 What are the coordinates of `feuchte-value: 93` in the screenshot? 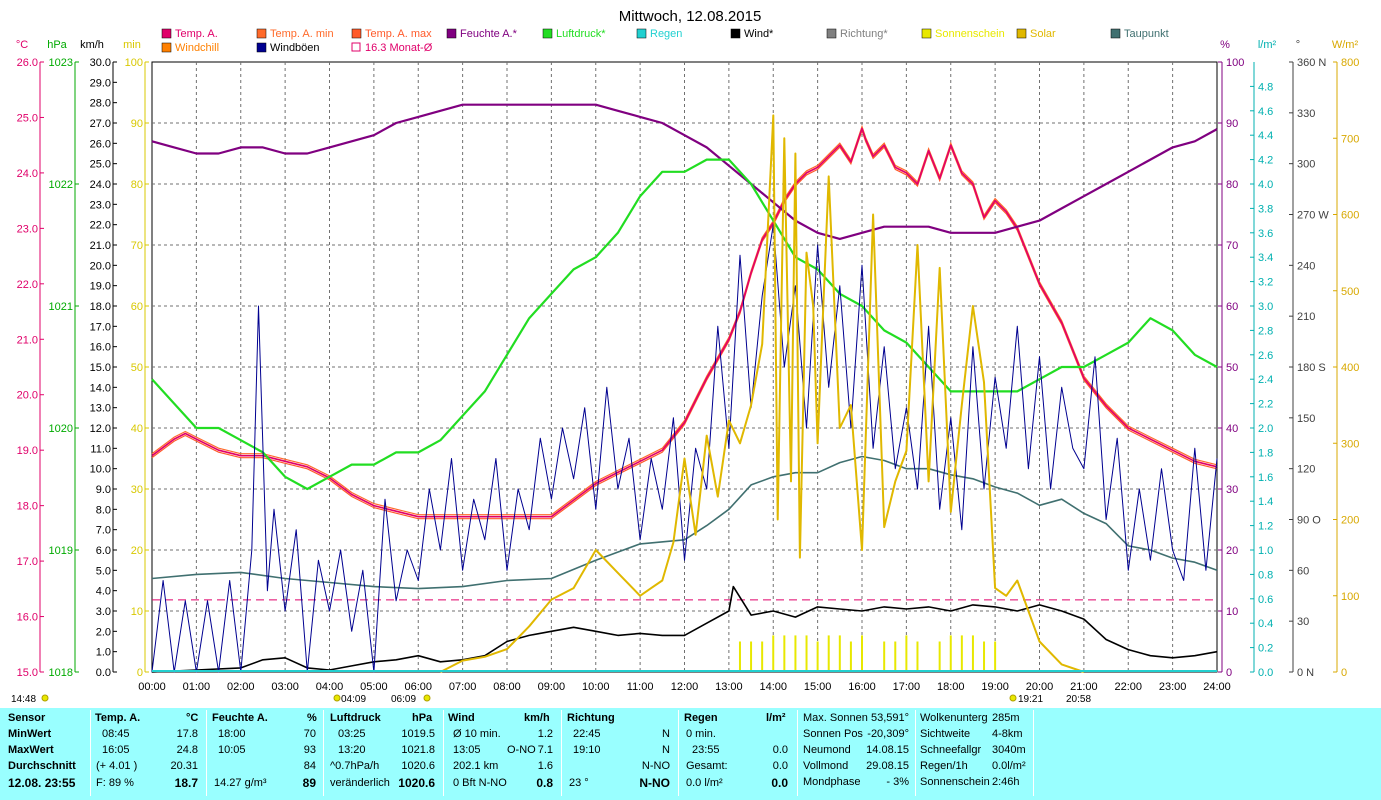 It's located at (309, 750).